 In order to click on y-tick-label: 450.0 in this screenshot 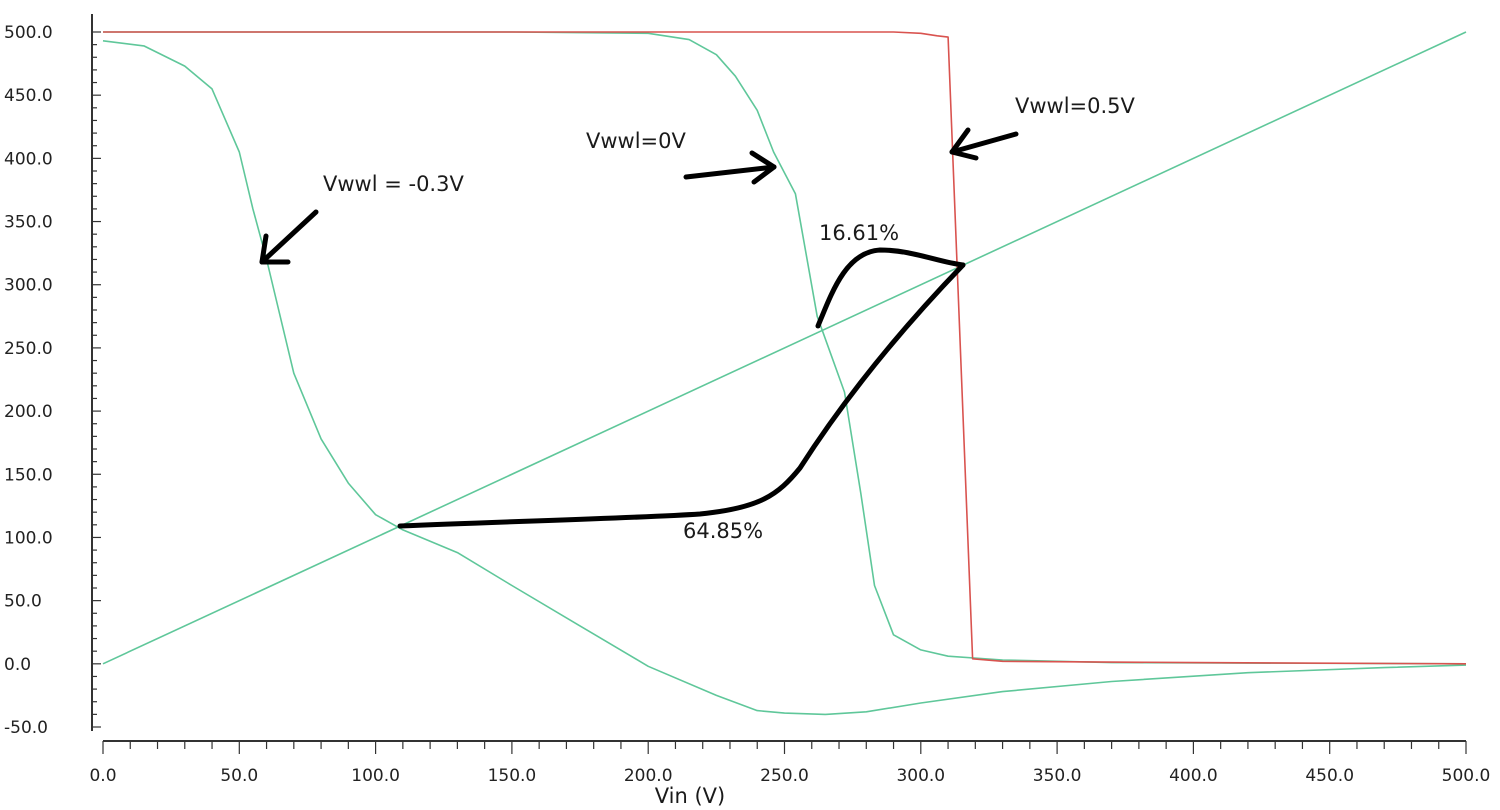, I will do `click(28, 96)`.